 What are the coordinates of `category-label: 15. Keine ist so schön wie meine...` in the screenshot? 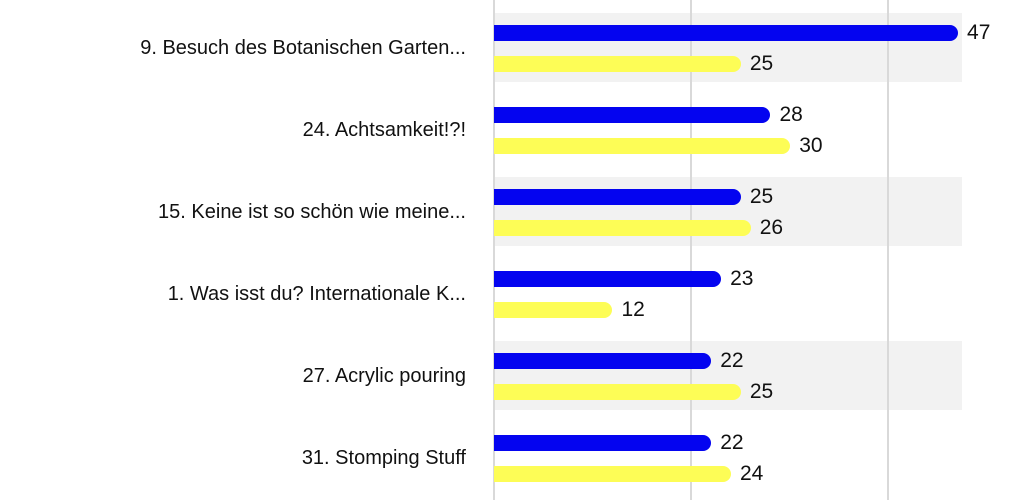 It's located at (312, 211).